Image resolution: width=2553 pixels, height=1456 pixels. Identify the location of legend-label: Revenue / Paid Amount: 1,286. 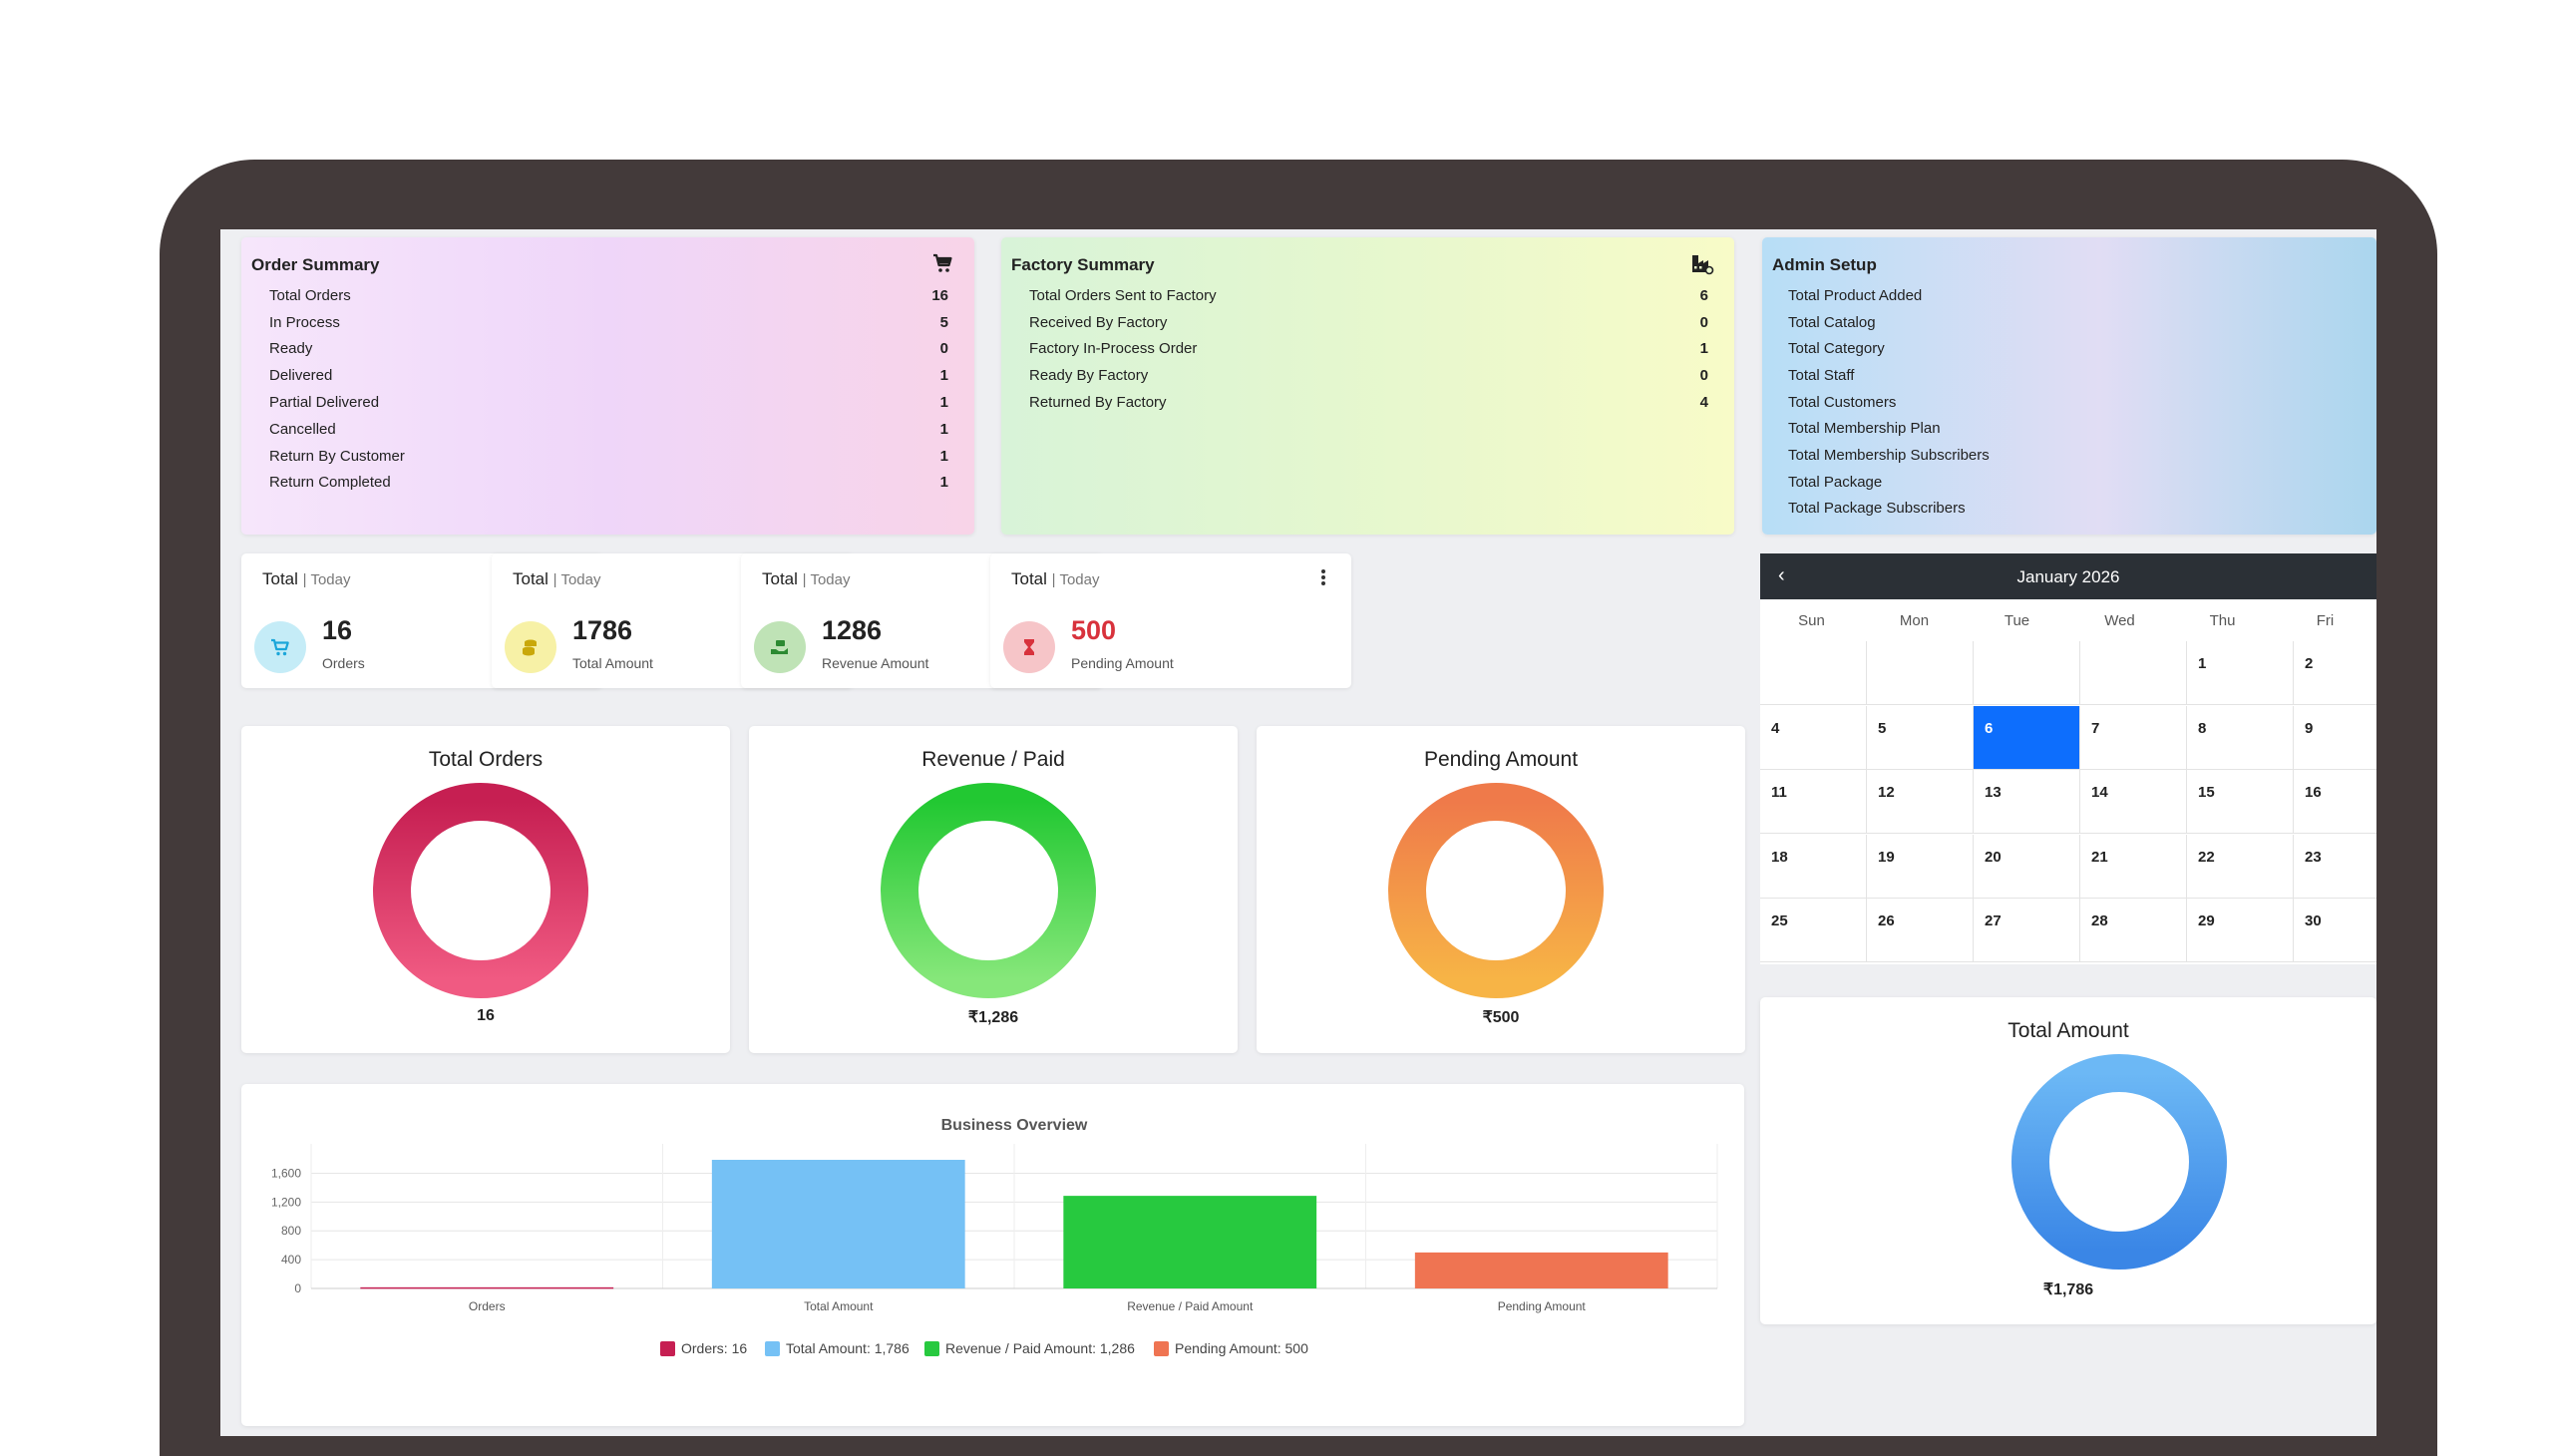
(1040, 1348).